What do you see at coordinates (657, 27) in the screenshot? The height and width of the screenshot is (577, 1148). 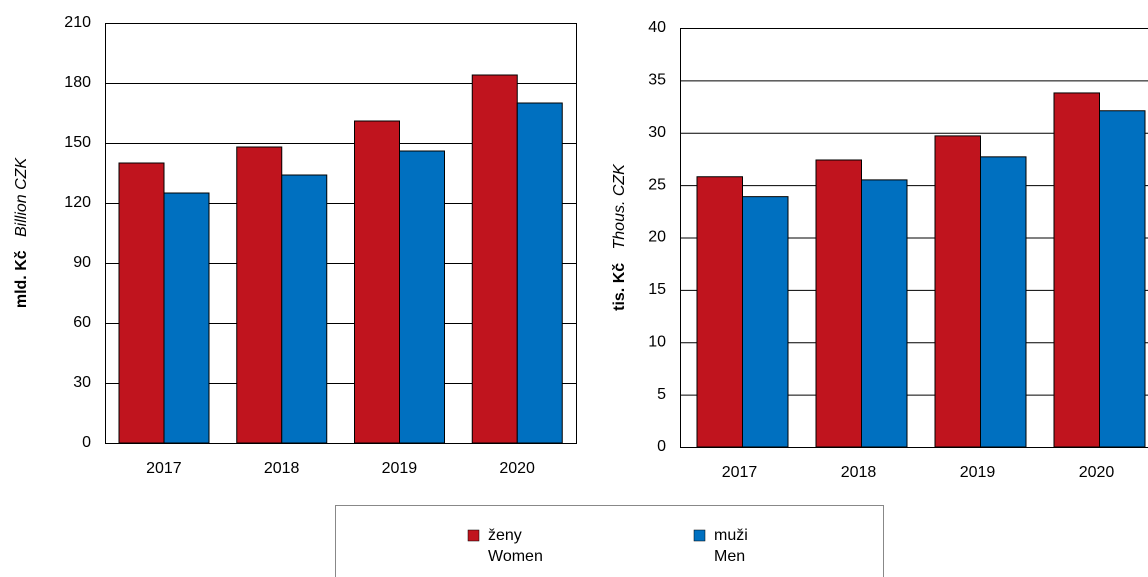 I see `y-tick-label: 40` at bounding box center [657, 27].